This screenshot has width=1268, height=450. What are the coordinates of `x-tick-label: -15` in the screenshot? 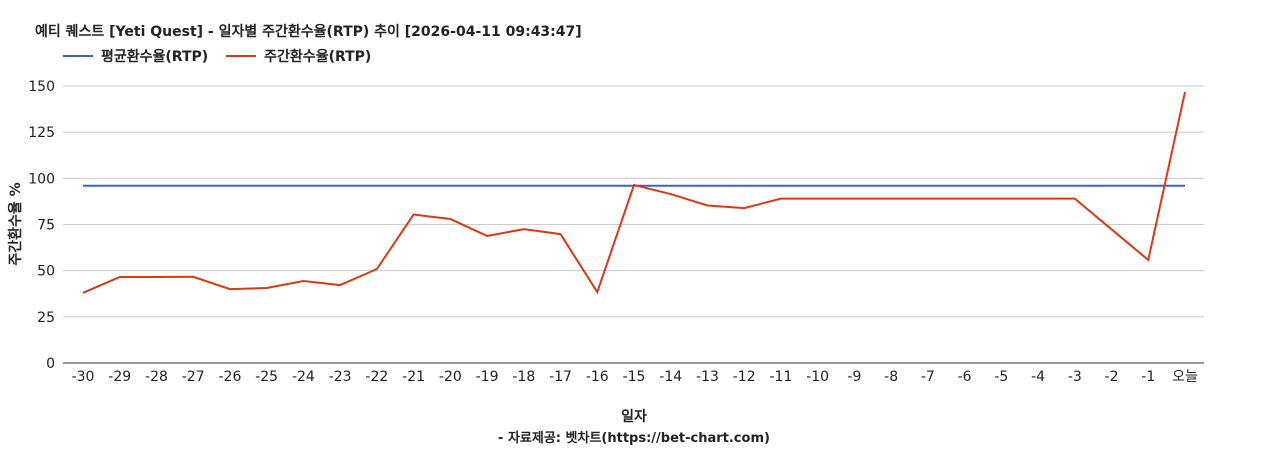 It's located at (634, 377).